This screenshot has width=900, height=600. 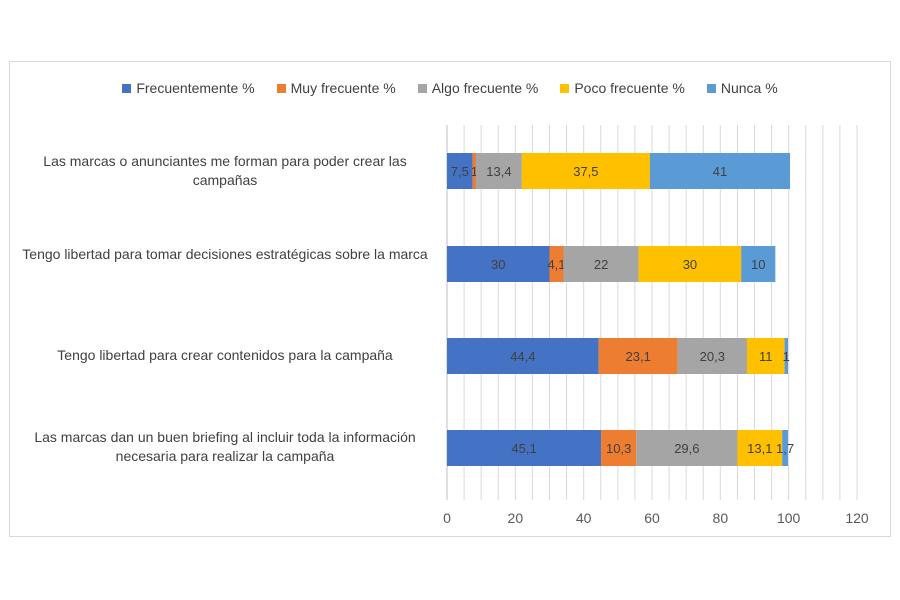 I want to click on data-label: 13,1, so click(x=759, y=448).